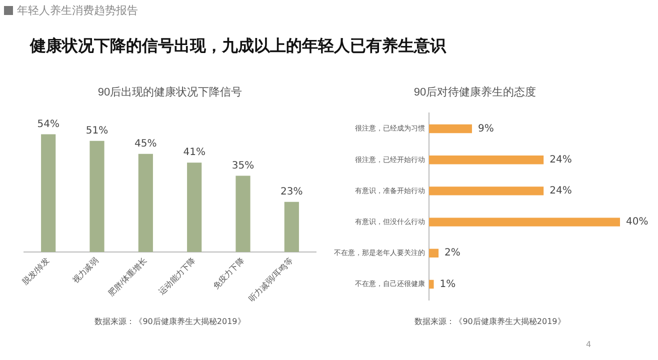  What do you see at coordinates (127, 277) in the screenshot?
I see `x-tick-label: 肥胖/体重增长` at bounding box center [127, 277].